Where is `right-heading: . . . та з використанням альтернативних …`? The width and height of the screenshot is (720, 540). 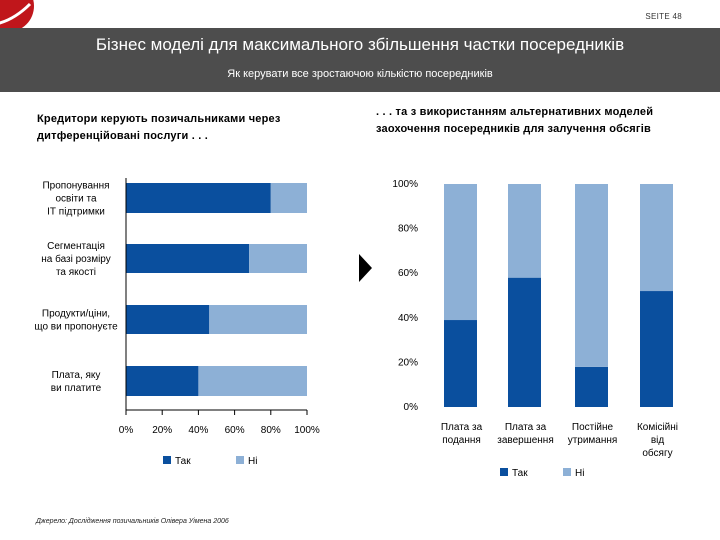 right-heading: . . . та з використанням альтернативних … is located at coordinates (515, 120).